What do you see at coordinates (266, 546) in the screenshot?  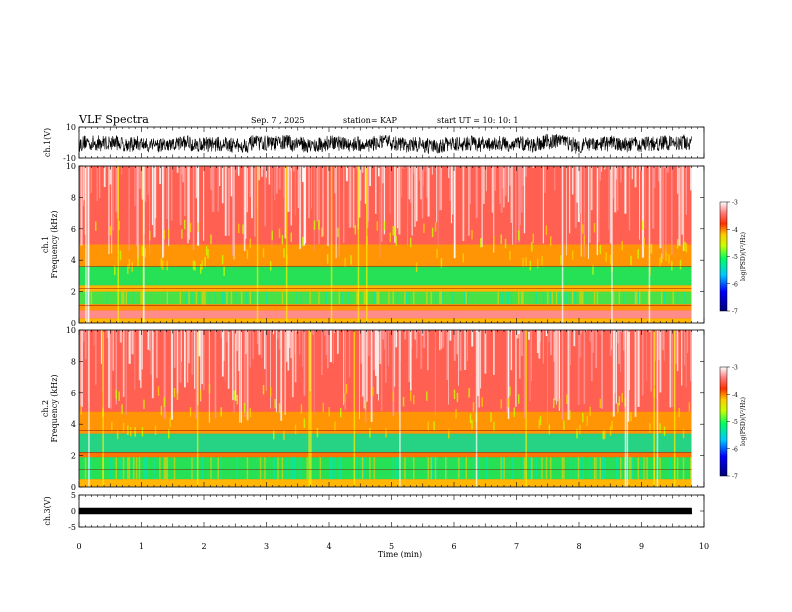 I see `x-tick-label: 3` at bounding box center [266, 546].